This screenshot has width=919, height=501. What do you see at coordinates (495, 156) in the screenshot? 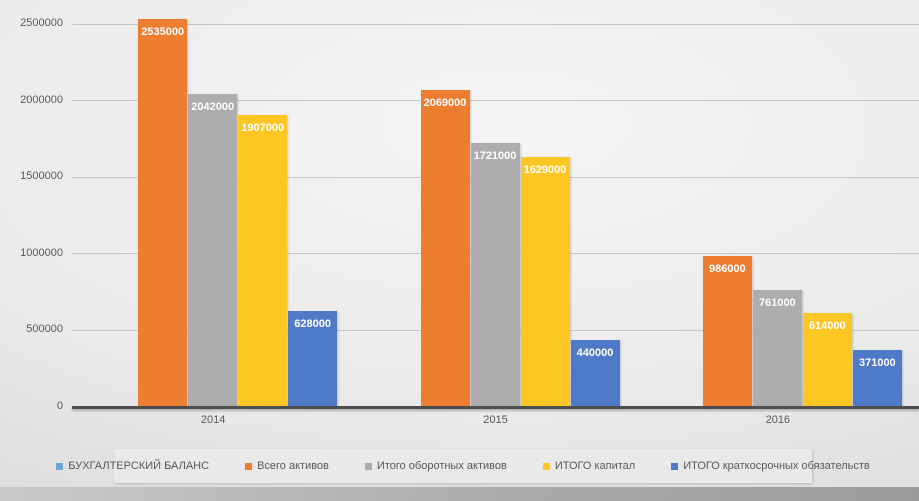
I see `bar-data-label: 1721000` at bounding box center [495, 156].